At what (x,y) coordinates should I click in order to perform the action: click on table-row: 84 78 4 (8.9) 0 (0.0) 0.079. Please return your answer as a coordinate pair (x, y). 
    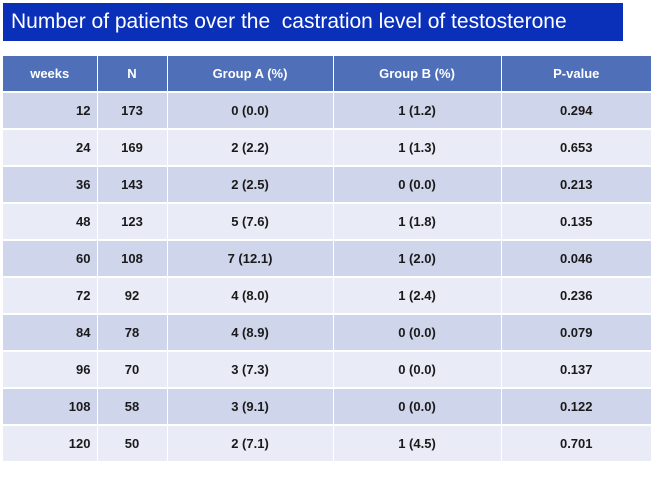
    Looking at the image, I should click on (327, 333).